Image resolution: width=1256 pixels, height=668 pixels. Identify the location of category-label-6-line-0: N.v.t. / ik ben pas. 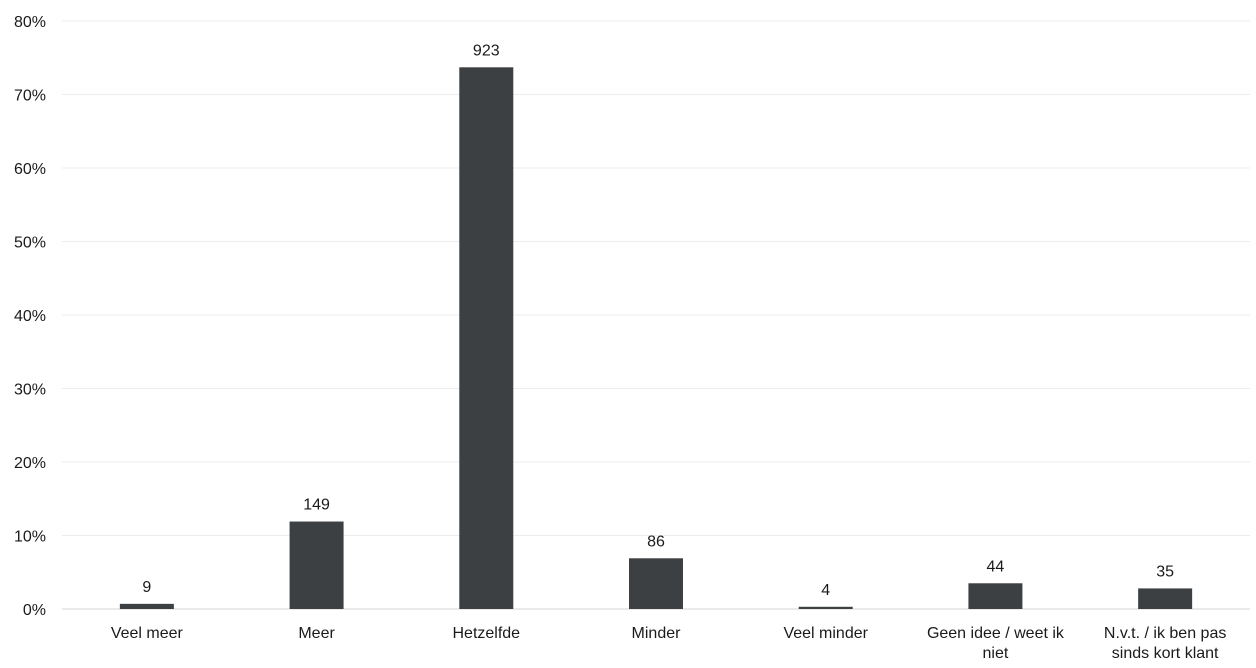
(1165, 633).